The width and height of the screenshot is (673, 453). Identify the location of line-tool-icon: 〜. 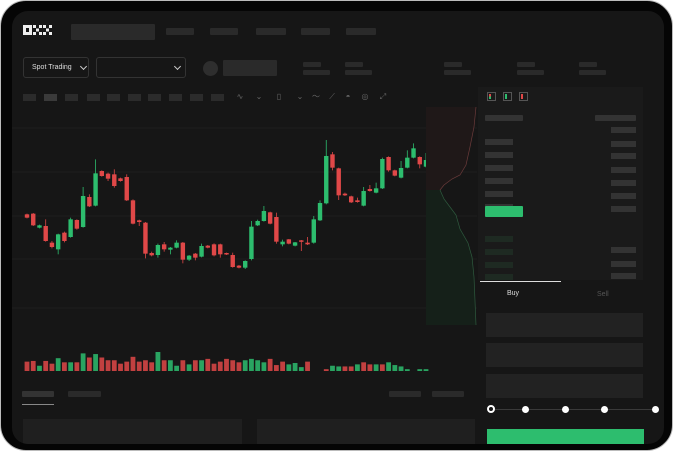
(316, 96).